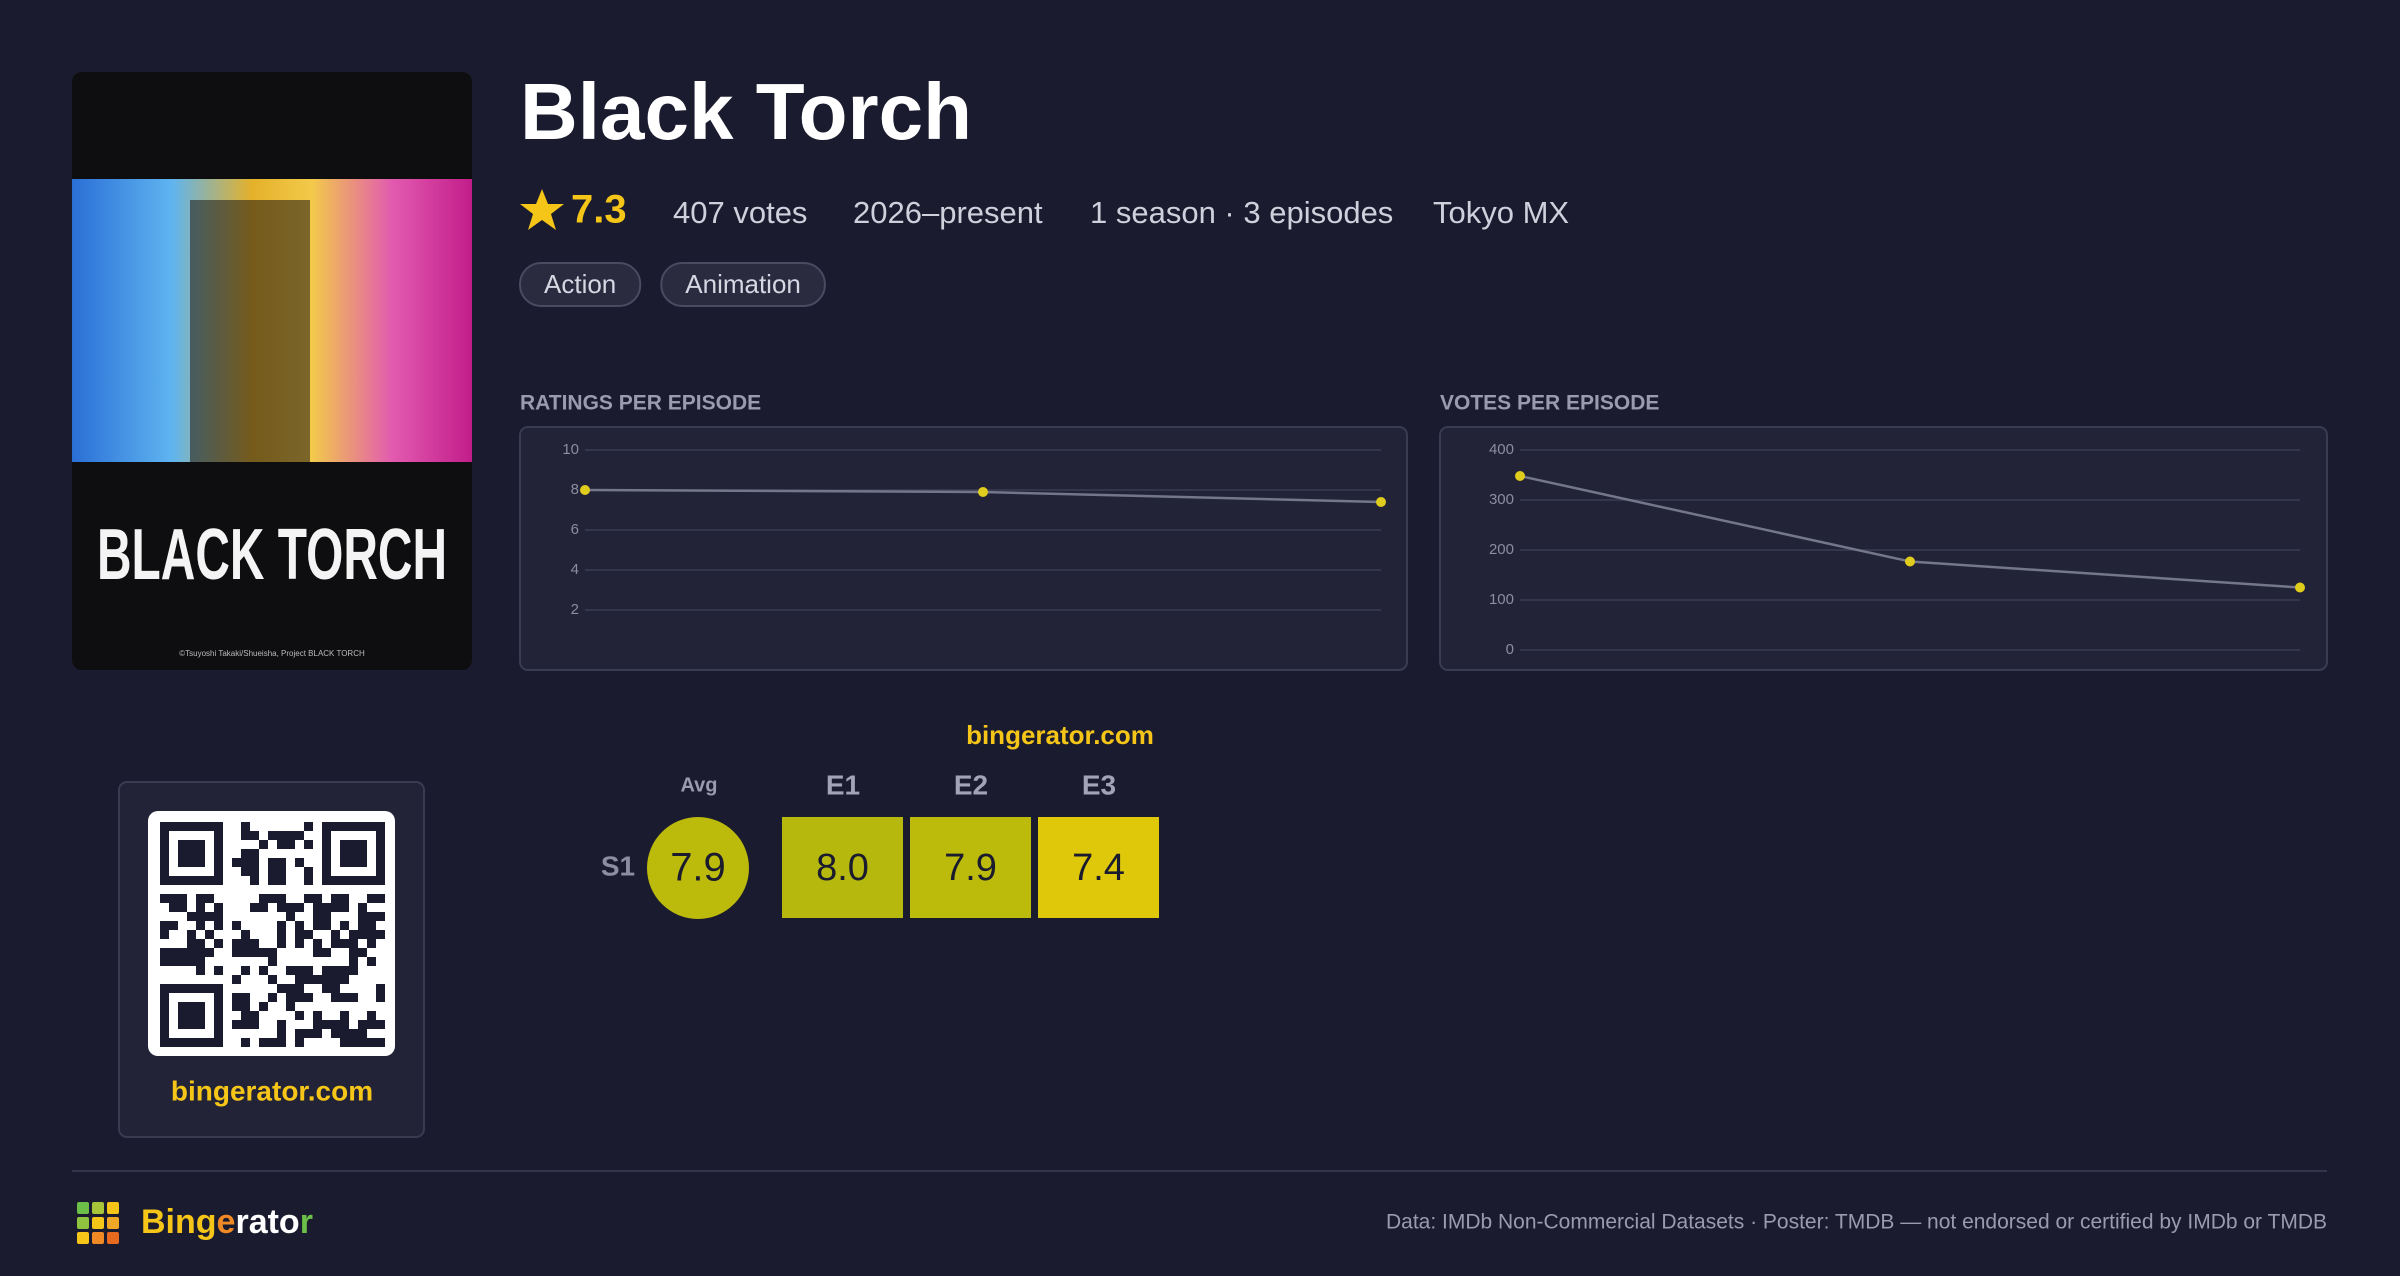 The image size is (2400, 1276). I want to click on show-title: Black Torch, so click(746, 111).